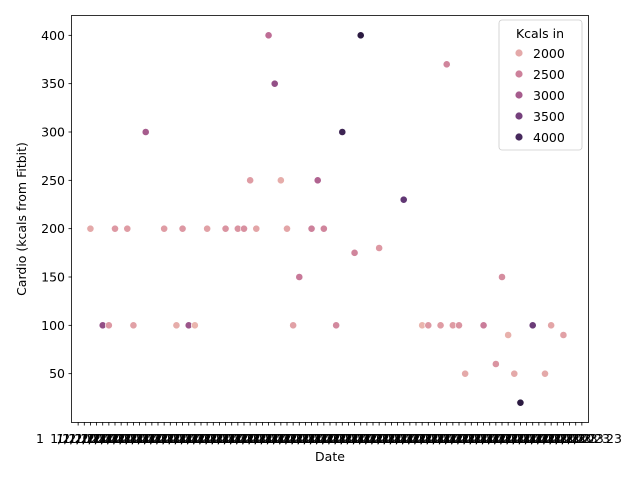 The image size is (640, 480). I want to click on y-tick-label: 100, so click(53, 325).